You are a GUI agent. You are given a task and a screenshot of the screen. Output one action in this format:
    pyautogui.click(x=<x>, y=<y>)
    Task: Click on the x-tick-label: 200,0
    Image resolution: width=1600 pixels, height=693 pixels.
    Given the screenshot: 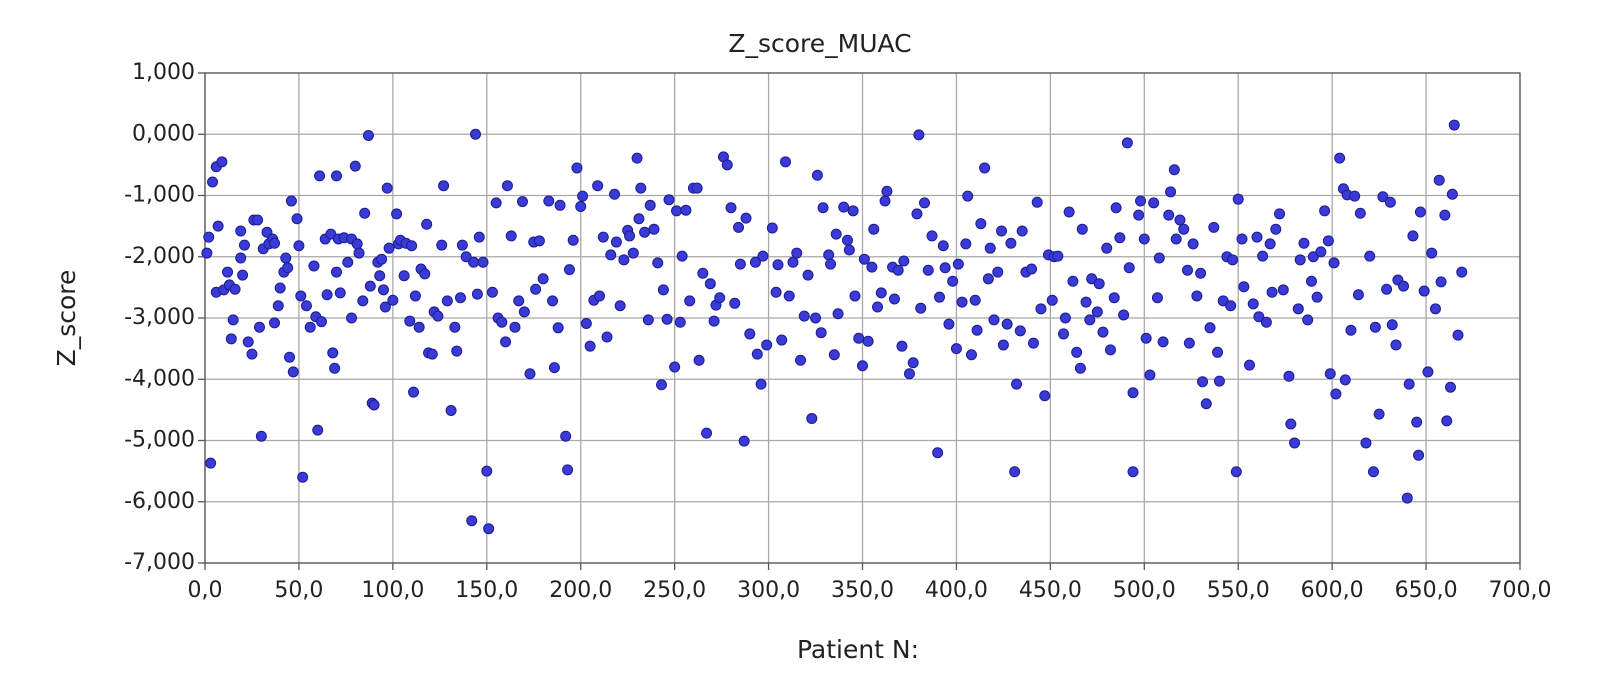 What is the action you would take?
    pyautogui.click(x=580, y=590)
    